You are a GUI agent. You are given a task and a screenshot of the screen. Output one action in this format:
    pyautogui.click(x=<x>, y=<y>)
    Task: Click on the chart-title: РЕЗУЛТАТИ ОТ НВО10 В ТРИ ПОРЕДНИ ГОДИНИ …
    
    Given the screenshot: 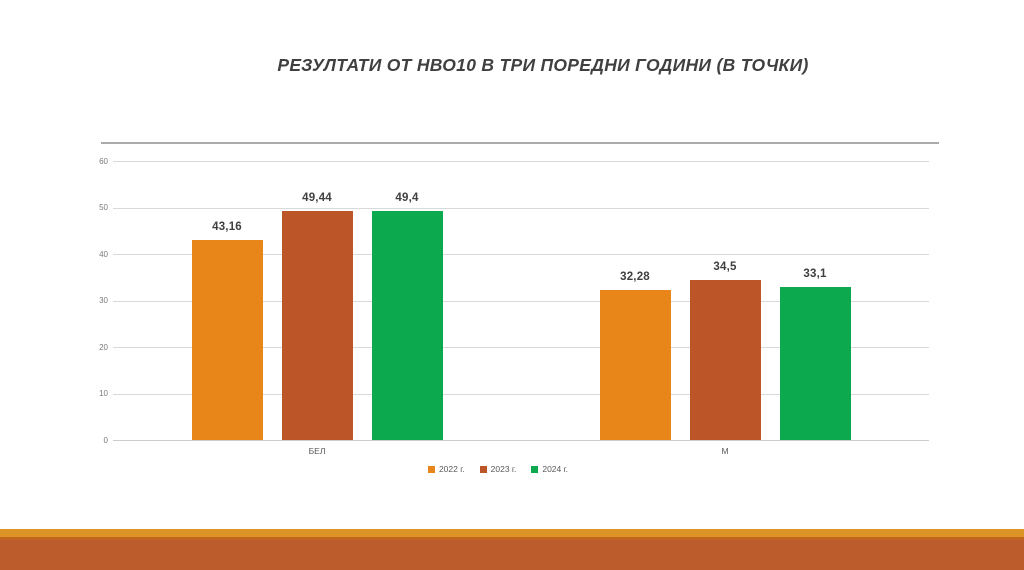 What is the action you would take?
    pyautogui.click(x=543, y=65)
    